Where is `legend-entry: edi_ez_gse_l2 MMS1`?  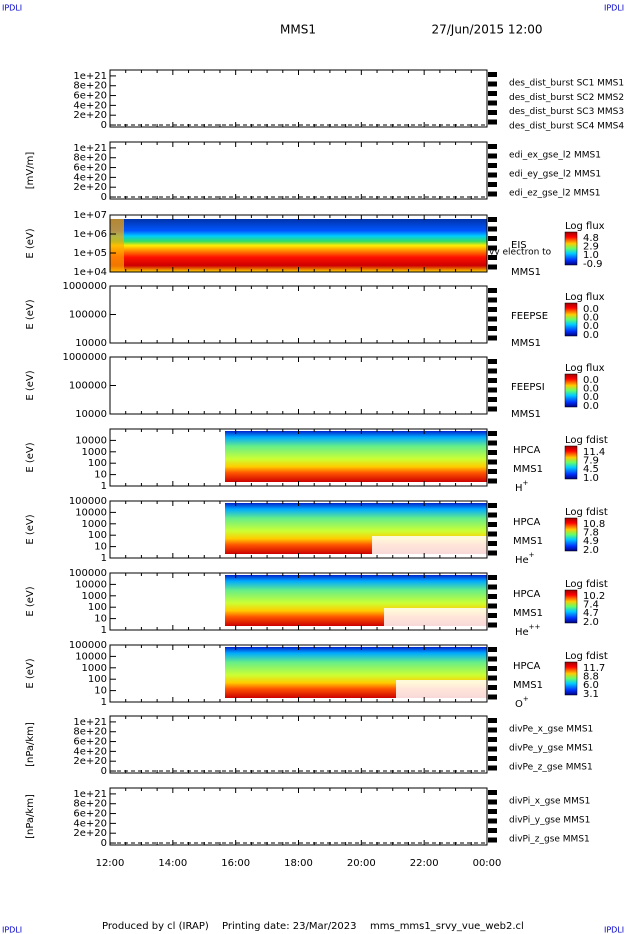 legend-entry: edi_ez_gse_l2 MMS1 is located at coordinates (555, 194).